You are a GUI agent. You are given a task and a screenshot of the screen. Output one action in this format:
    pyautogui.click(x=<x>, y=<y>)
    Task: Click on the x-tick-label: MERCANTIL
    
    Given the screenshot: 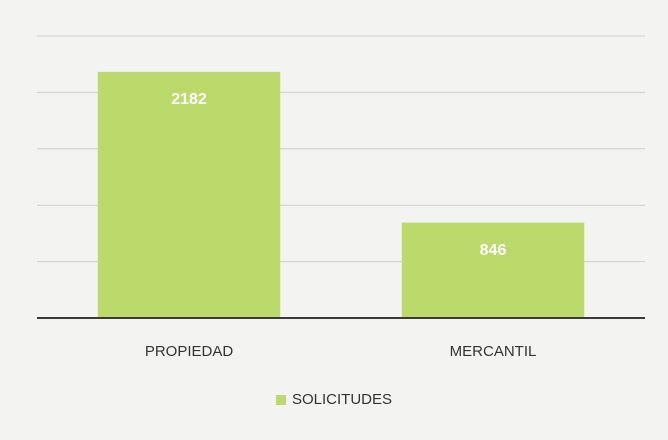 What is the action you would take?
    pyautogui.click(x=493, y=351)
    